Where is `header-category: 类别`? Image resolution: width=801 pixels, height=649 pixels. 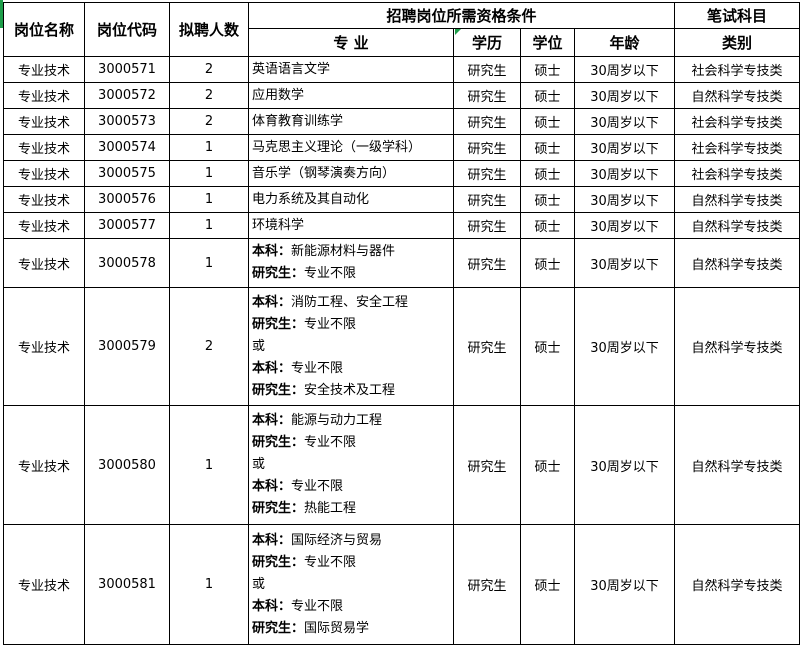 header-category: 类别 is located at coordinates (737, 42).